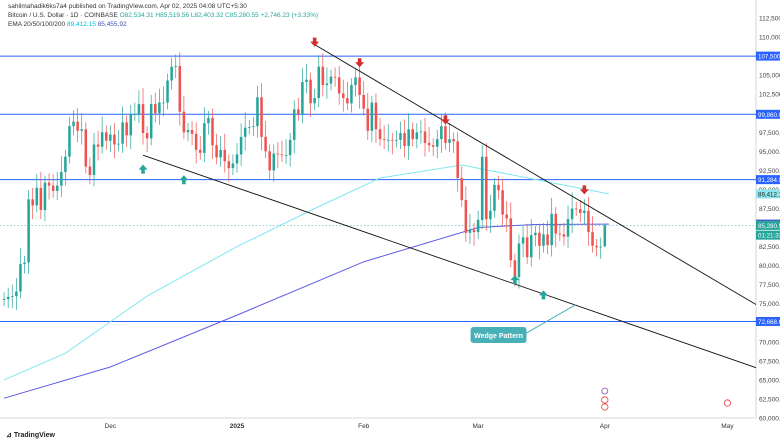 This screenshot has width=780, height=443. Describe the element at coordinates (769, 419) in the screenshot. I see `y-tick-label: 60,000.00` at that location.